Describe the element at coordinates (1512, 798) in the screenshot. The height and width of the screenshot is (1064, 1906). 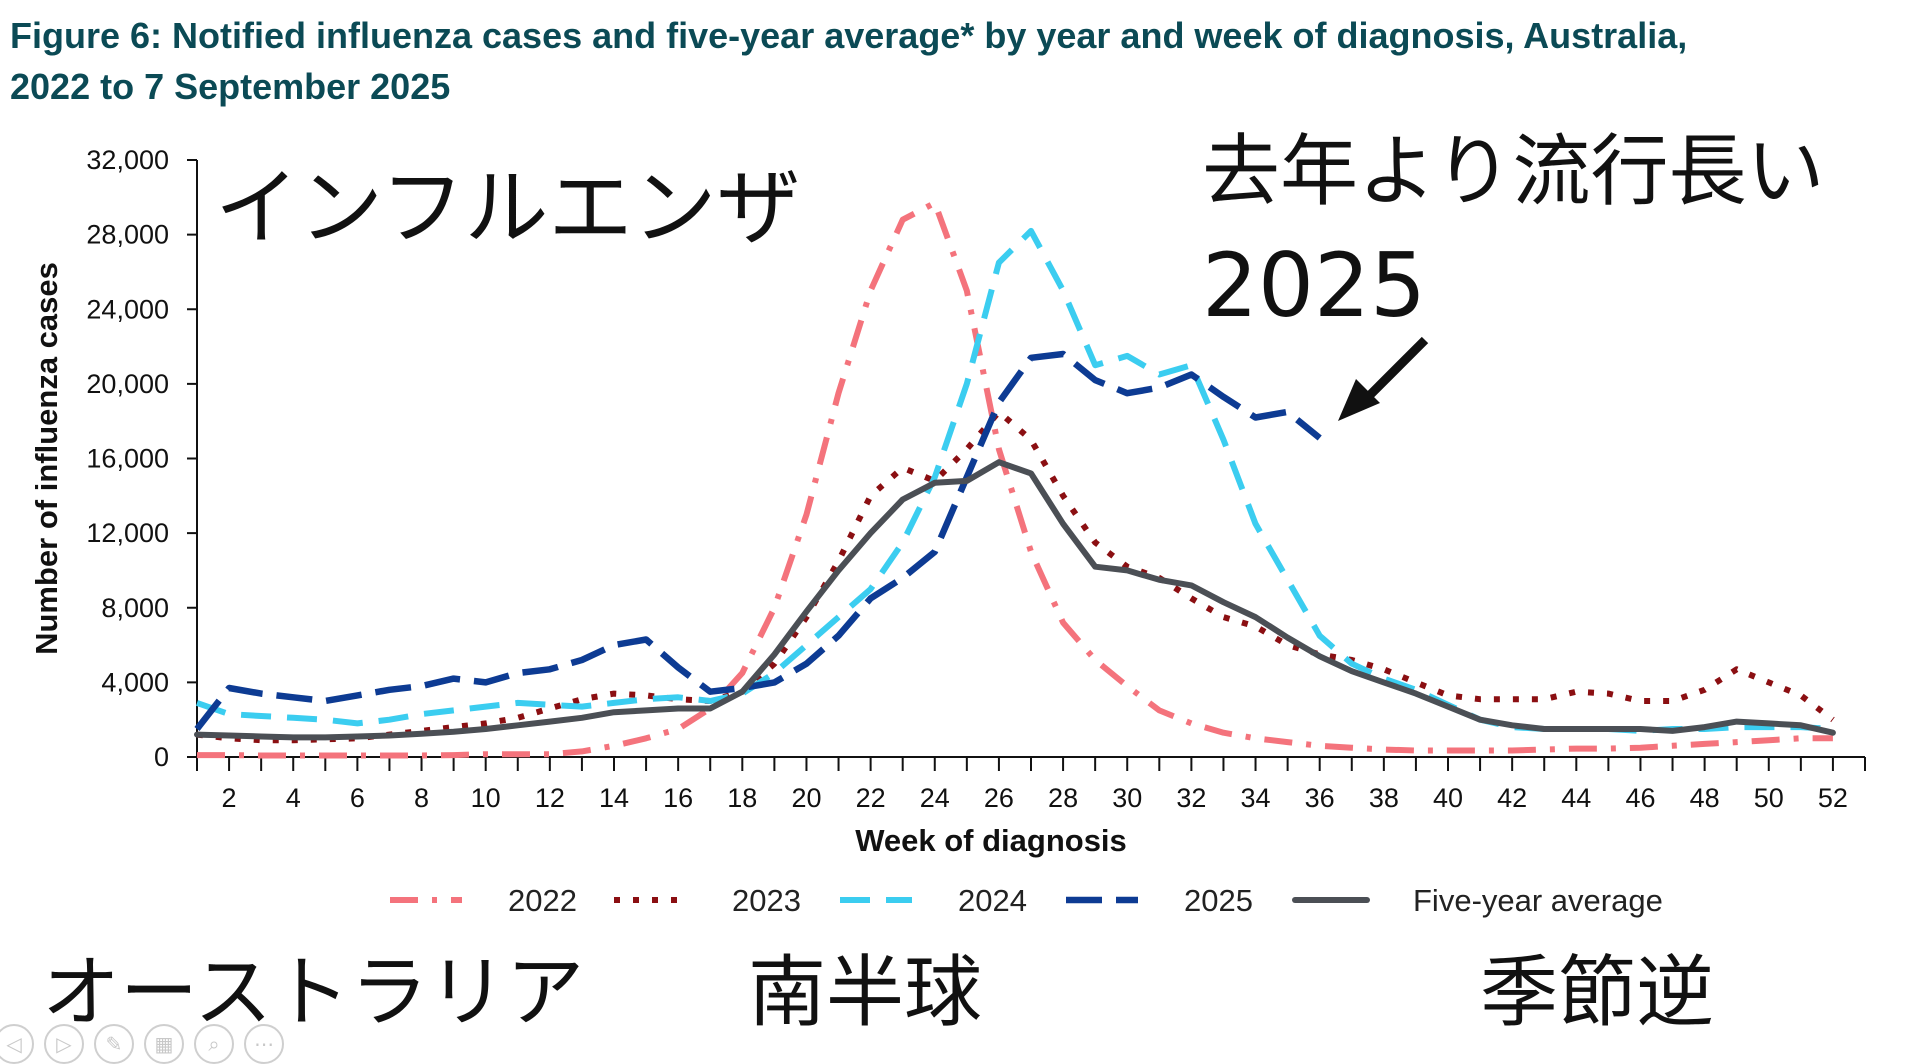
I see `x-tick-label: 42` at that location.